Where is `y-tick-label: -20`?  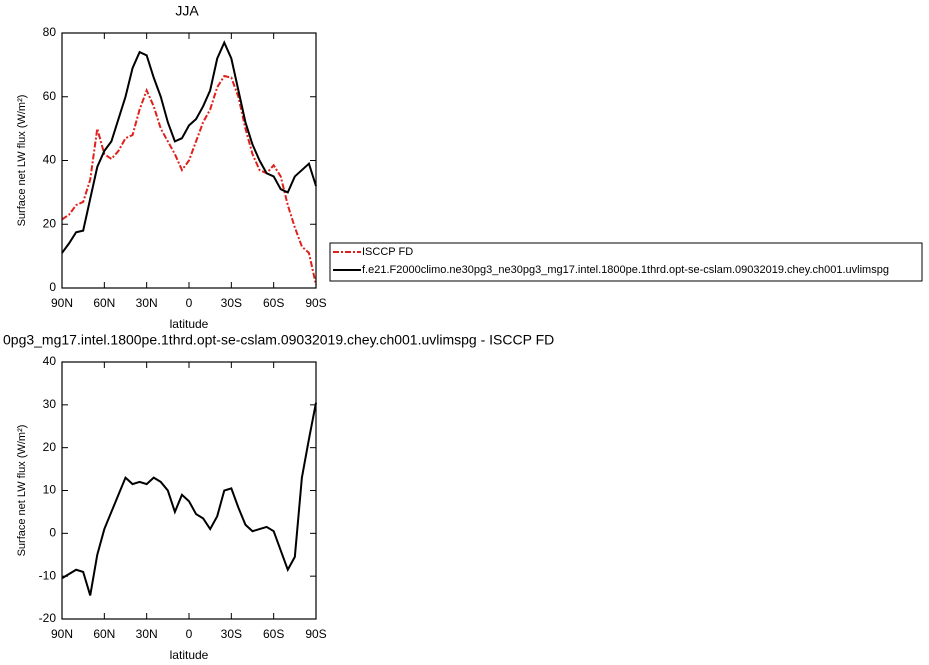
y-tick-label: -20 is located at coordinates (48, 618).